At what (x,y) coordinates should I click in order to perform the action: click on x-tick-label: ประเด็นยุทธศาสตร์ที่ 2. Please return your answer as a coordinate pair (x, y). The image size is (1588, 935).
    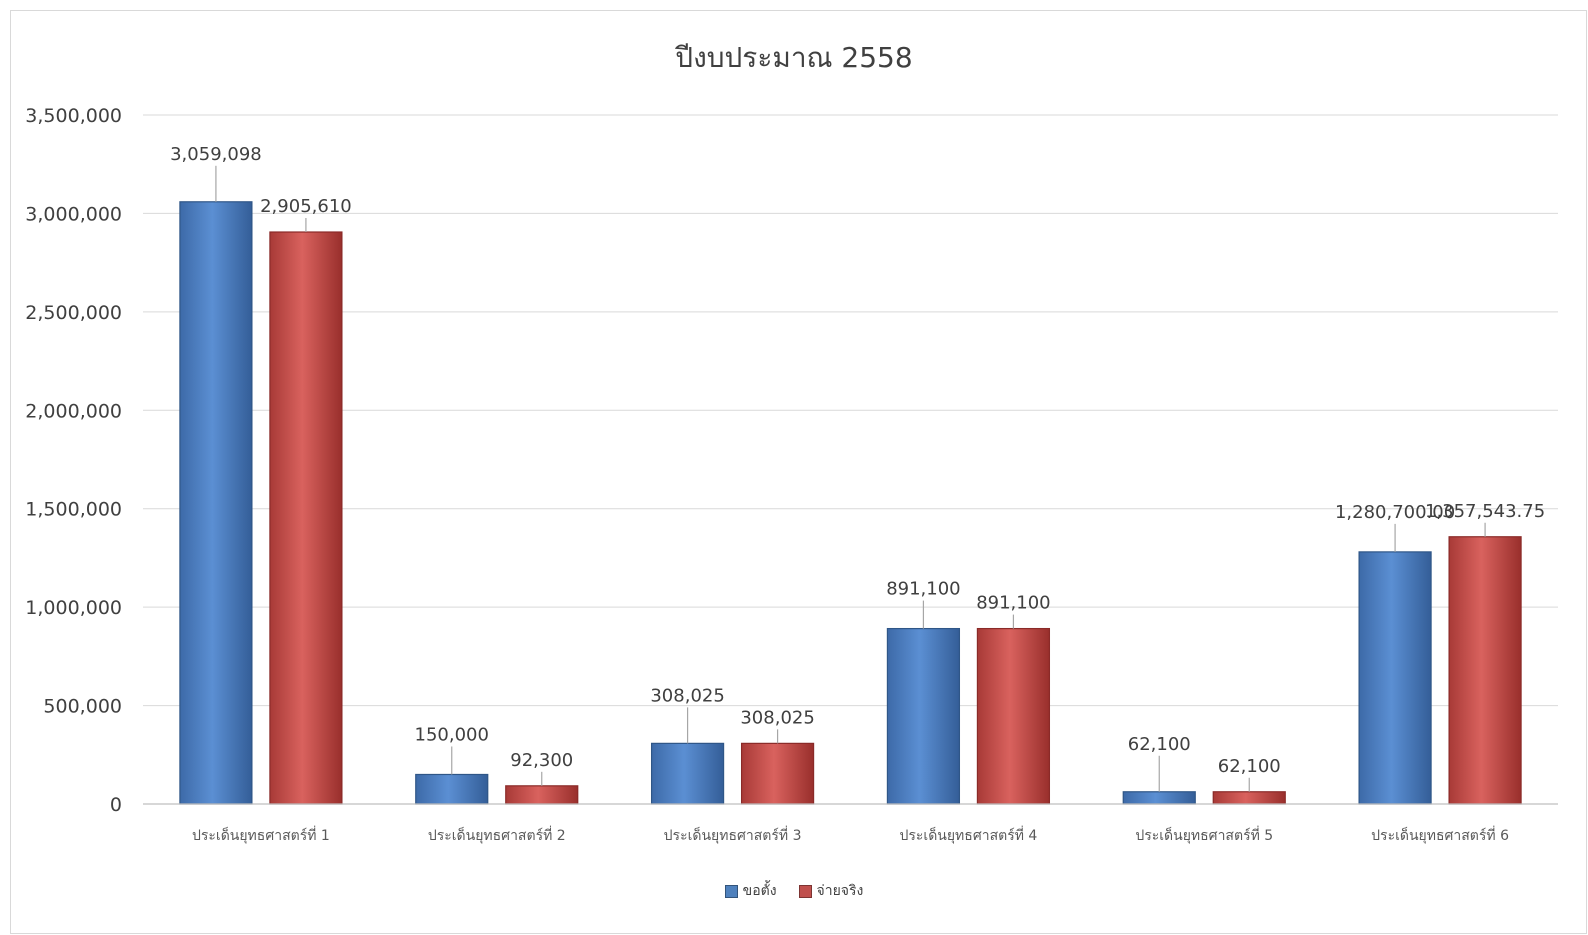
    Looking at the image, I should click on (497, 835).